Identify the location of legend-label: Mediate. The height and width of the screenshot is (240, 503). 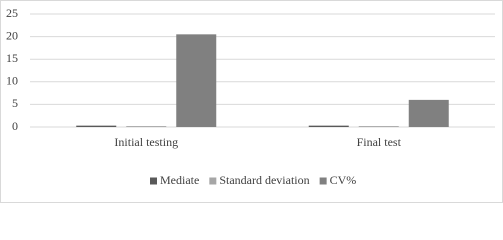
(179, 180).